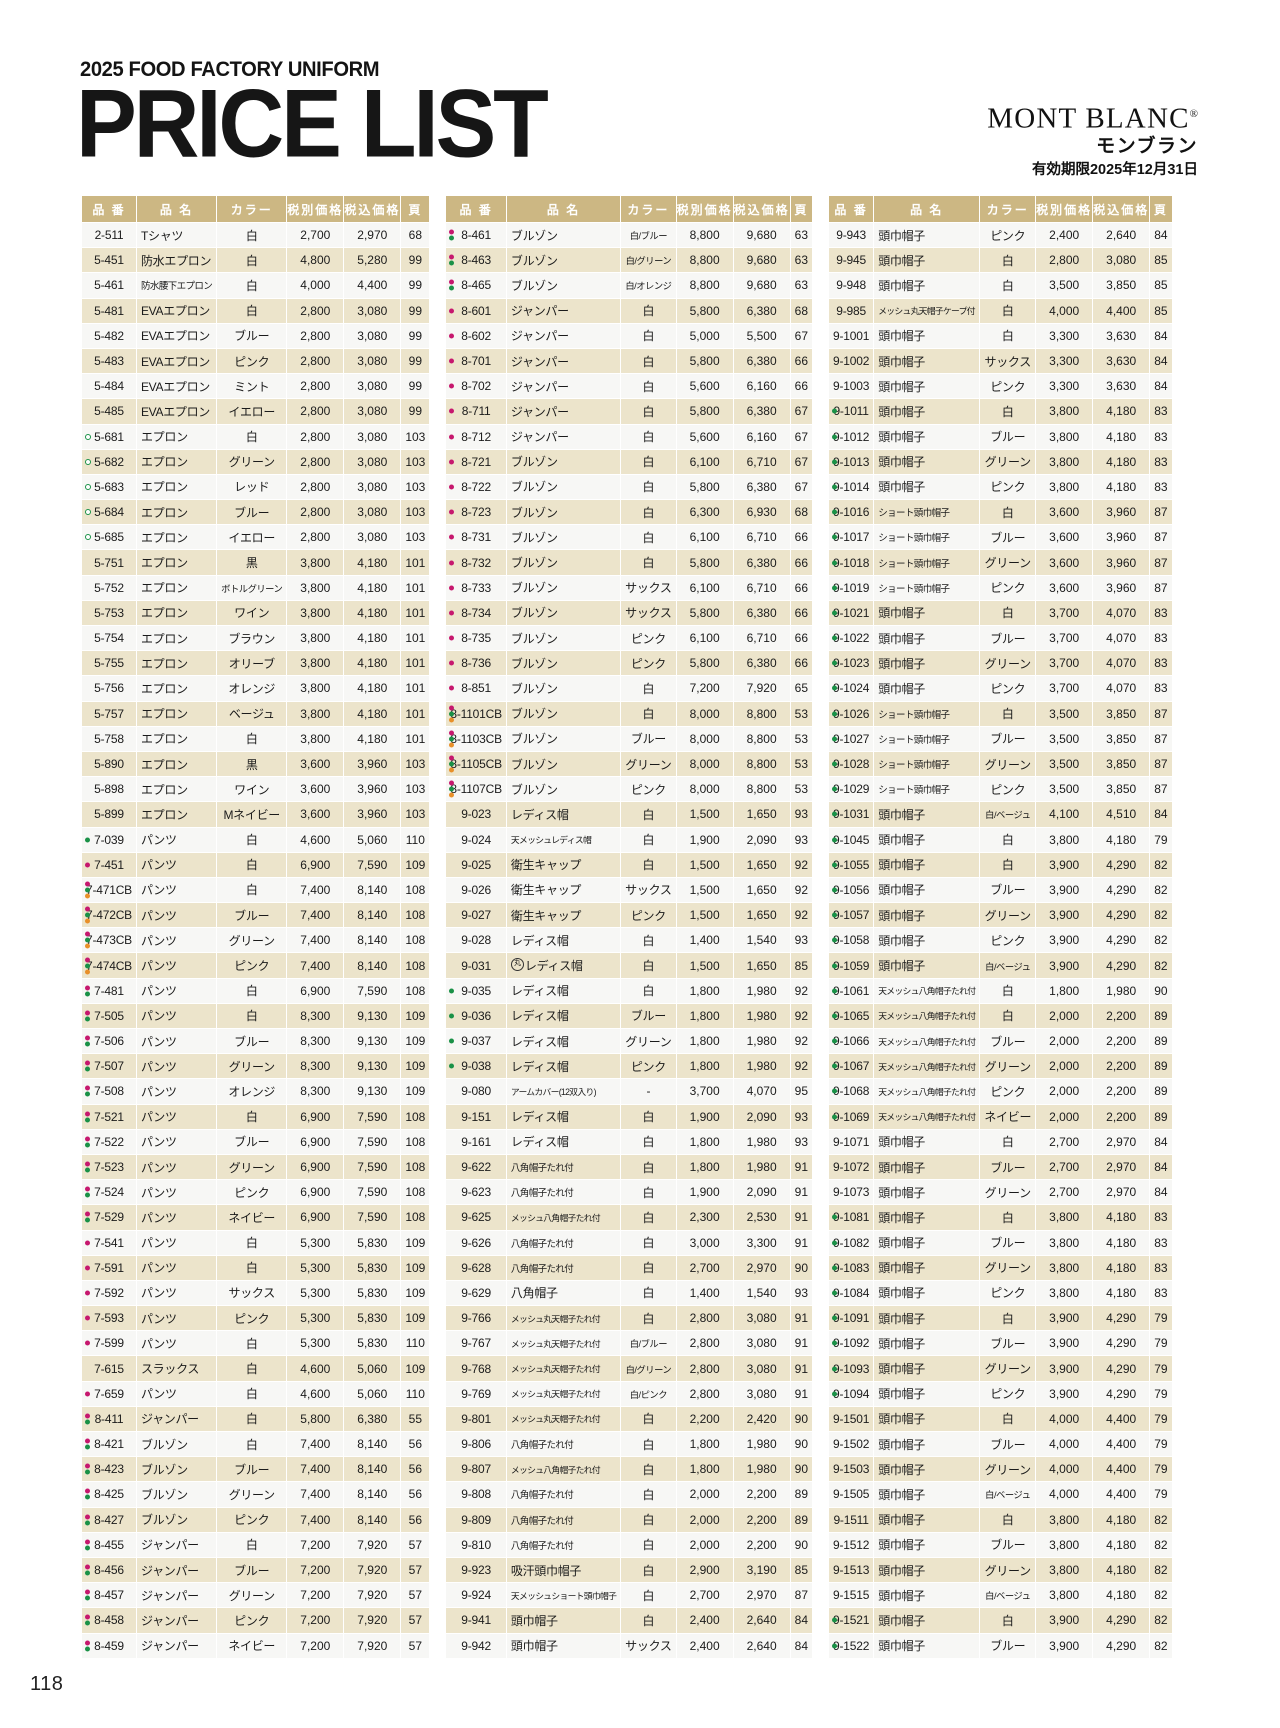 Image resolution: width=1280 pixels, height=1728 pixels. Describe the element at coordinates (1000, 1066) in the screenshot. I see `table-row: 9-1067 天メッシュ八角帽子たれ付 グリーン 2,000 2,200 89` at that location.